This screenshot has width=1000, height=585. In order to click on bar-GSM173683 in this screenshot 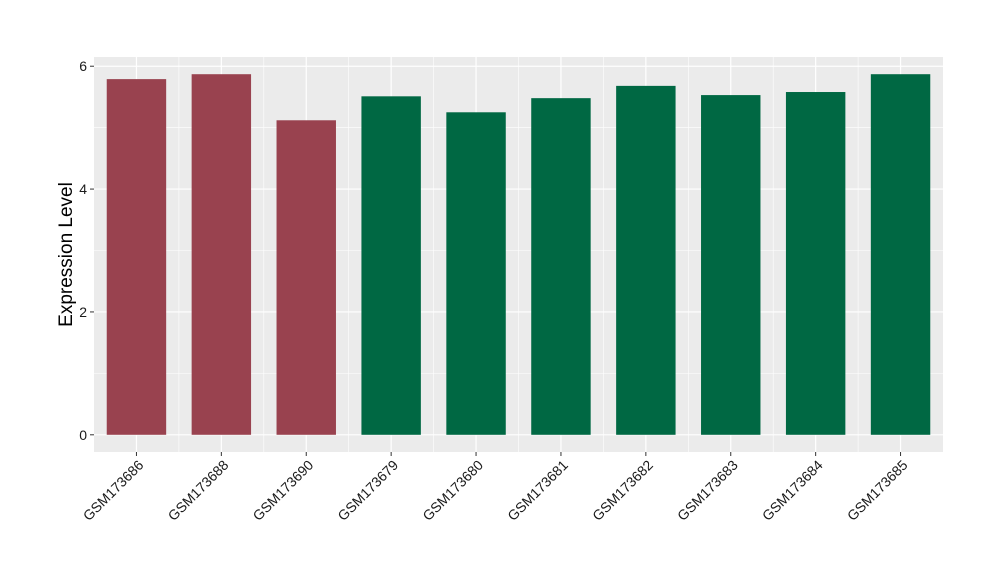, I will do `click(731, 265)`.